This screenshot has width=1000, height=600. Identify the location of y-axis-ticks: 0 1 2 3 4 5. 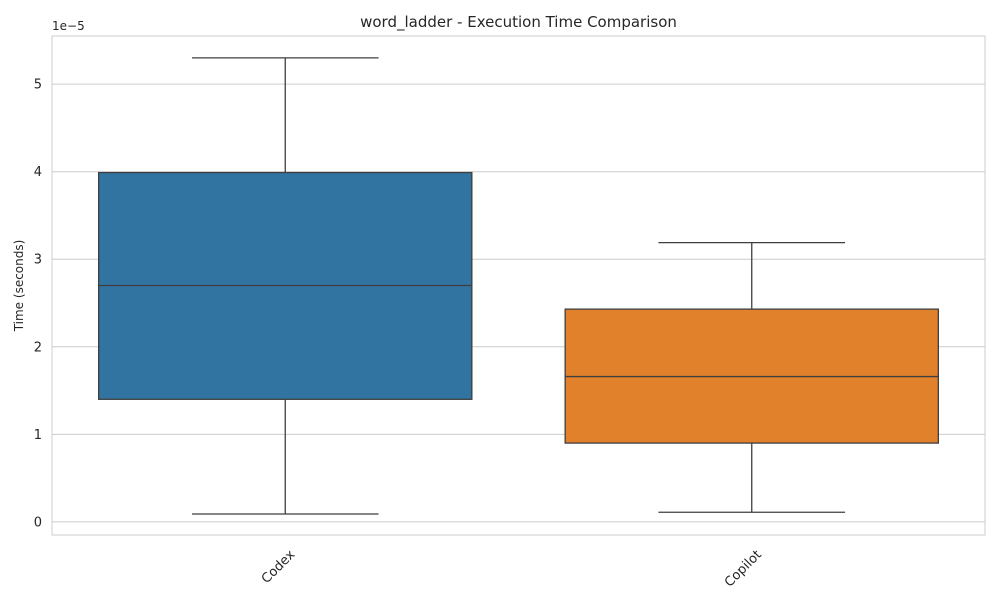
(38, 304).